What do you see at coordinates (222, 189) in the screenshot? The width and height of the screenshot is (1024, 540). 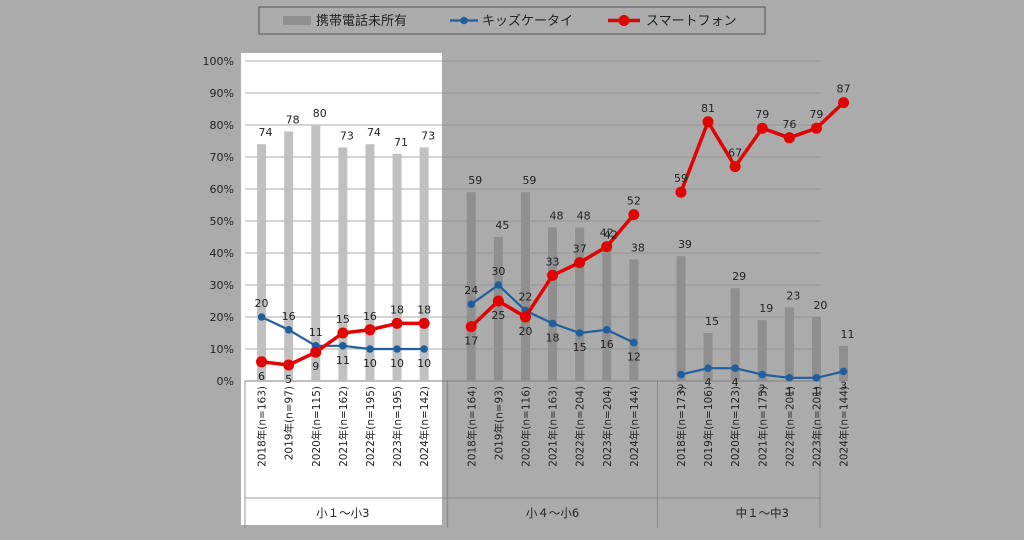 I see `y-tick-label: 60%` at bounding box center [222, 189].